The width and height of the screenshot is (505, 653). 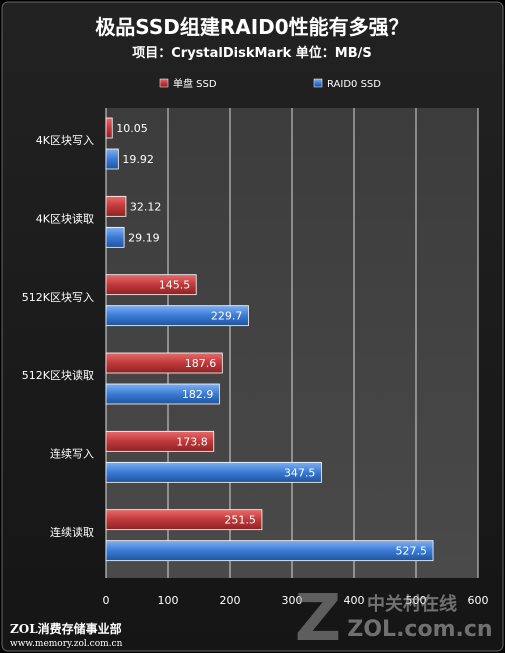 I want to click on chart-subtitle: 项目：CrystalDiskMark 单位：MB/S, so click(x=252, y=53).